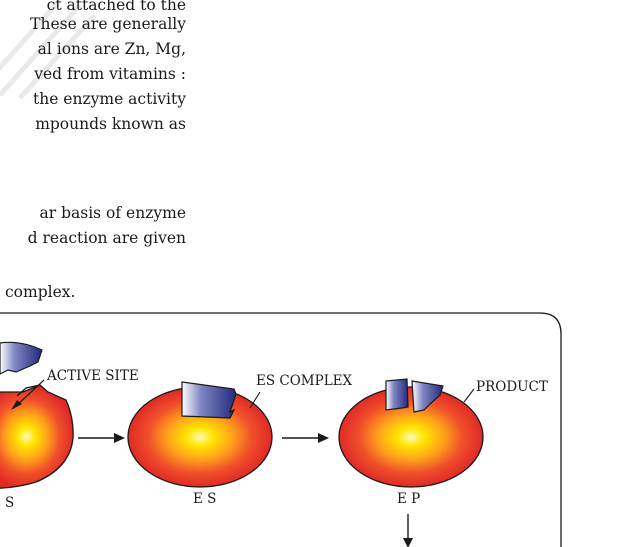 The width and height of the screenshot is (638, 547). Describe the element at coordinates (112, 213) in the screenshot. I see `text-line: ar basis of enzyme` at that location.